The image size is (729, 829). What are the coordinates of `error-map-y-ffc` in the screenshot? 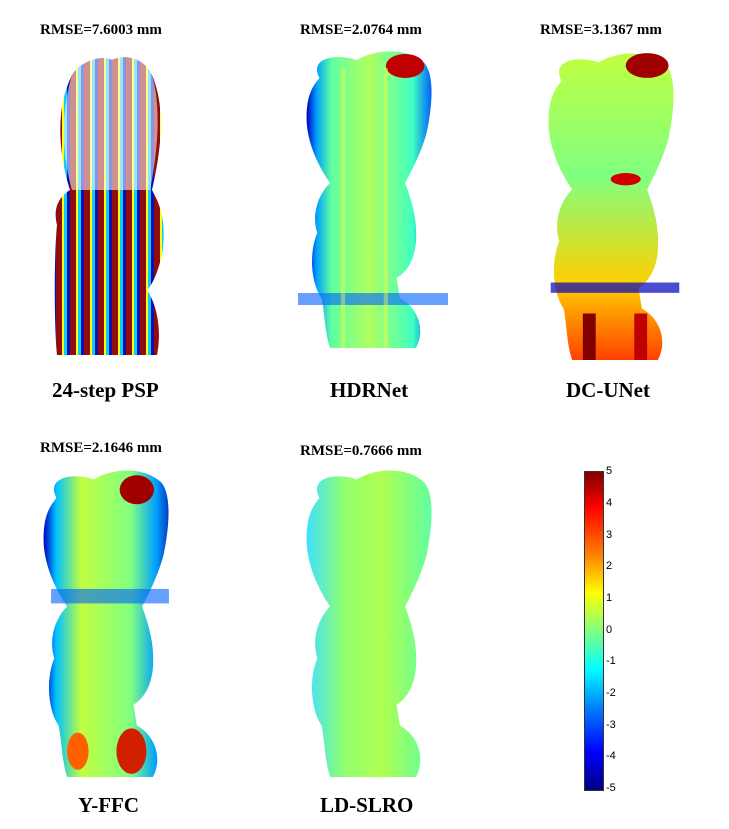 It's located at (106, 623).